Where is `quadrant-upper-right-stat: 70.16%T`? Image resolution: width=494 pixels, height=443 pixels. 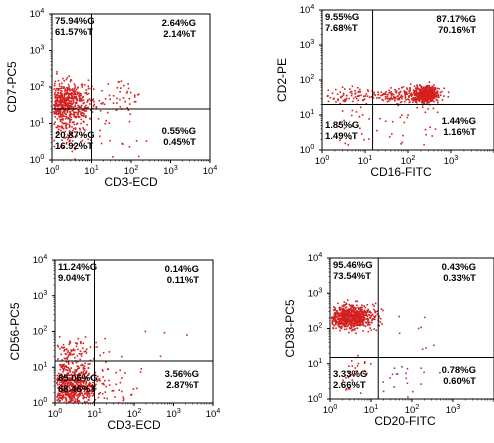
quadrant-upper-right-stat: 70.16%T is located at coordinates (457, 30).